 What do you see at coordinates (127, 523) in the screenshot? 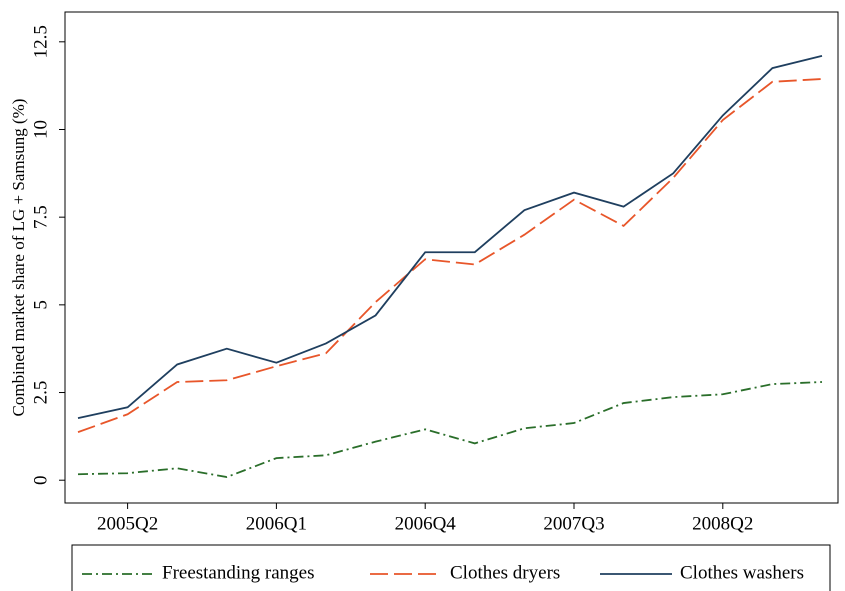
I see `x-tick-label: 2005Q2` at bounding box center [127, 523].